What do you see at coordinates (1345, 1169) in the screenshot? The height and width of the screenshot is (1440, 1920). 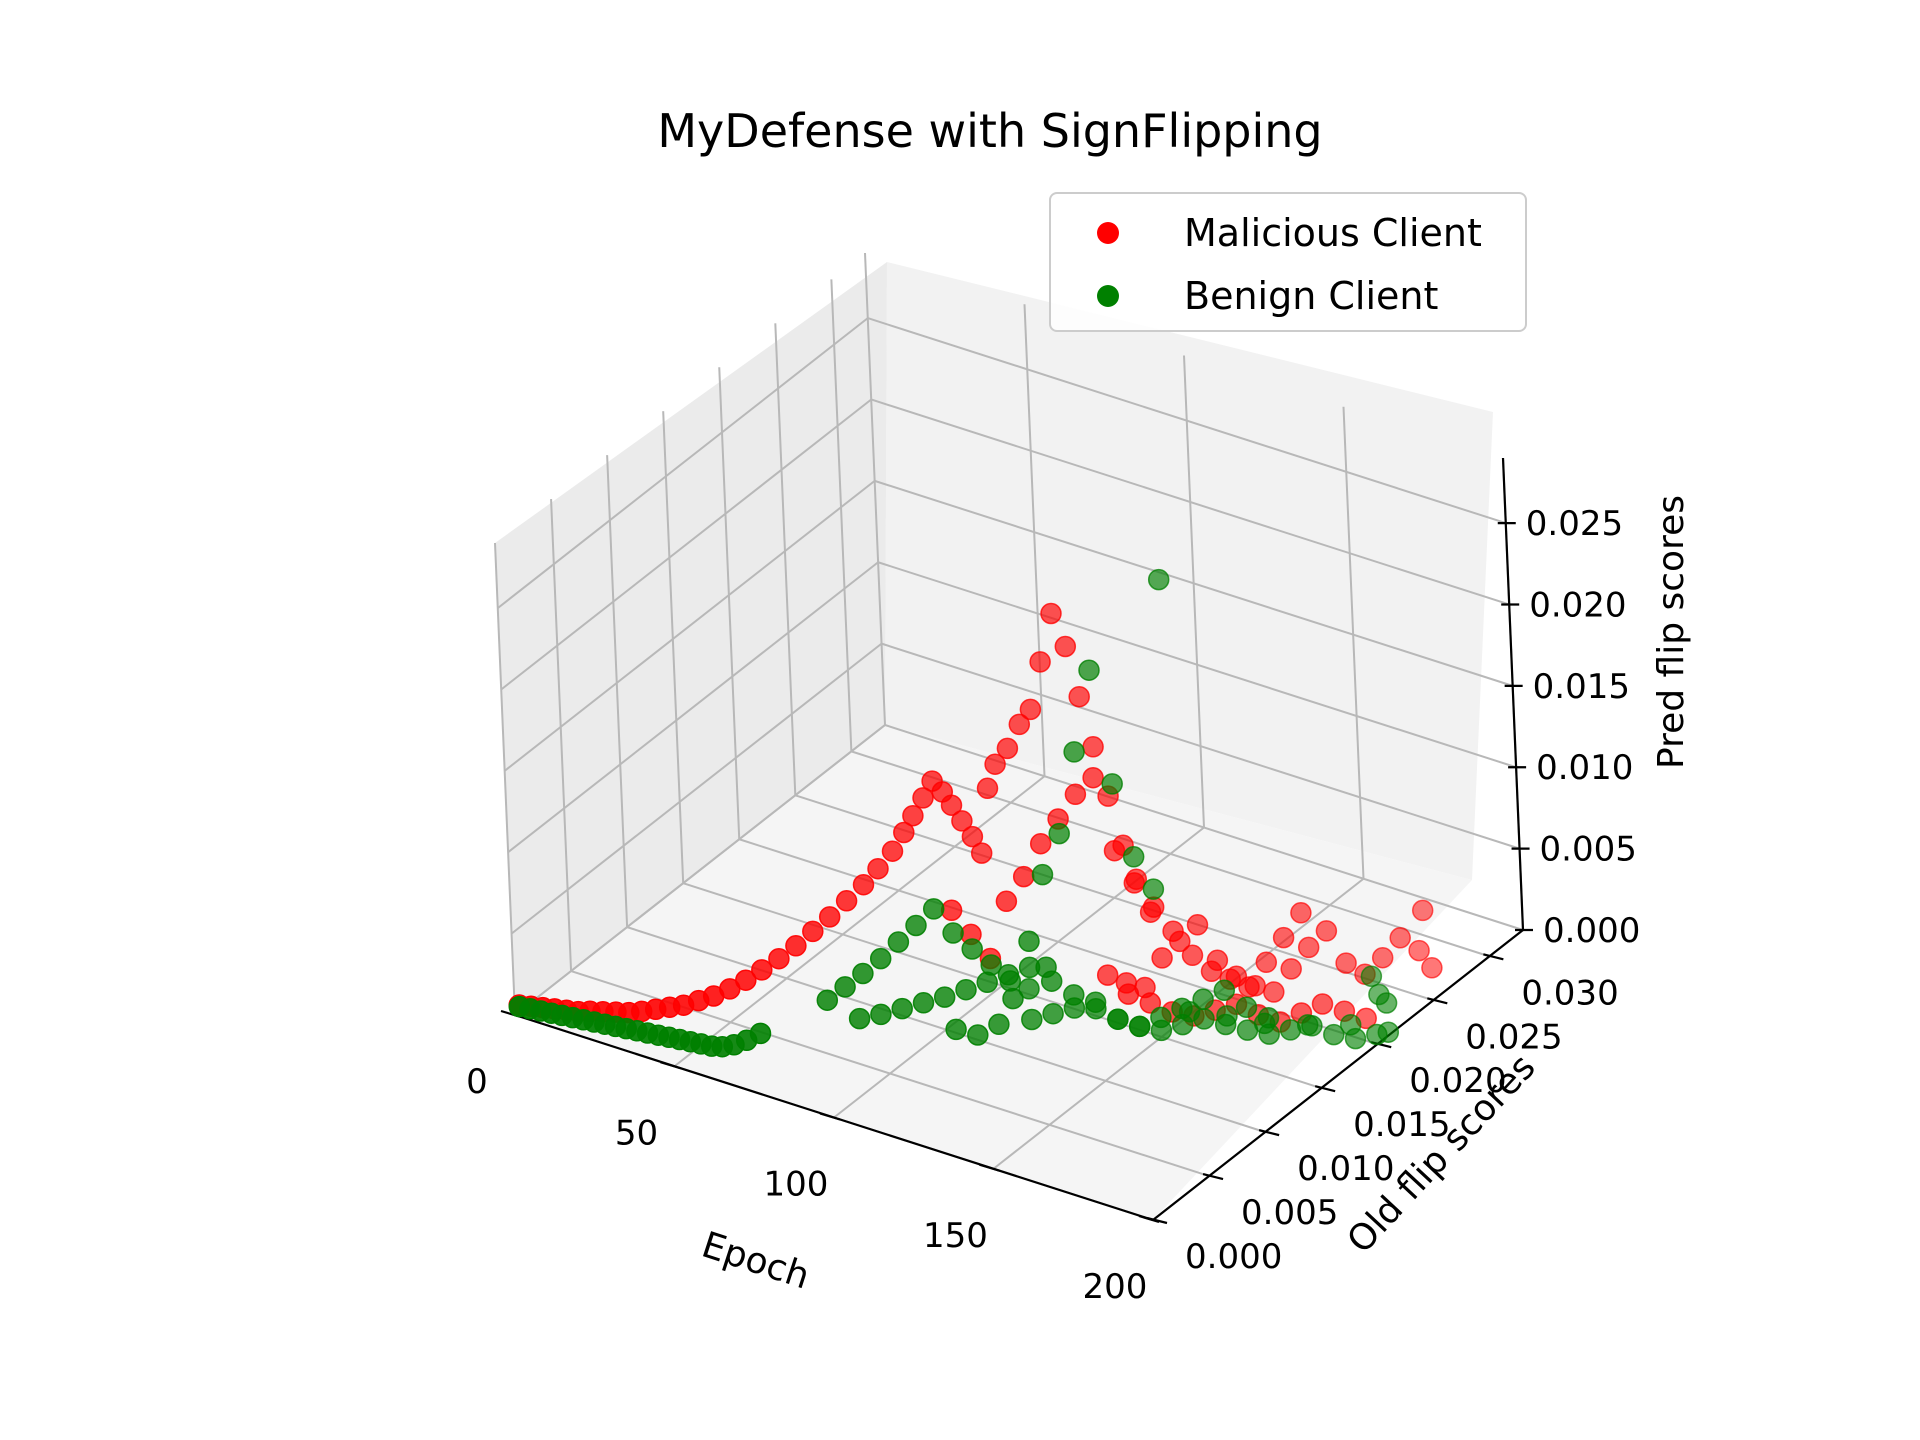 I see `y-tick-label: 0.010` at bounding box center [1345, 1169].